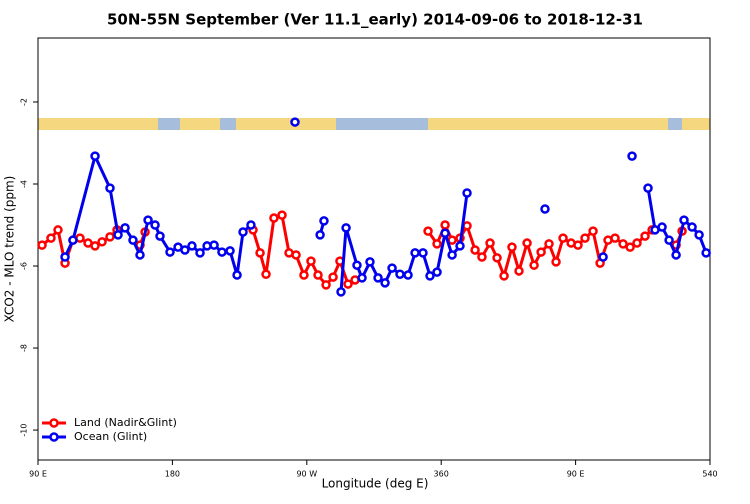 The width and height of the screenshot is (750, 504). Describe the element at coordinates (441, 474) in the screenshot. I see `x-tick-label: 360` at that location.